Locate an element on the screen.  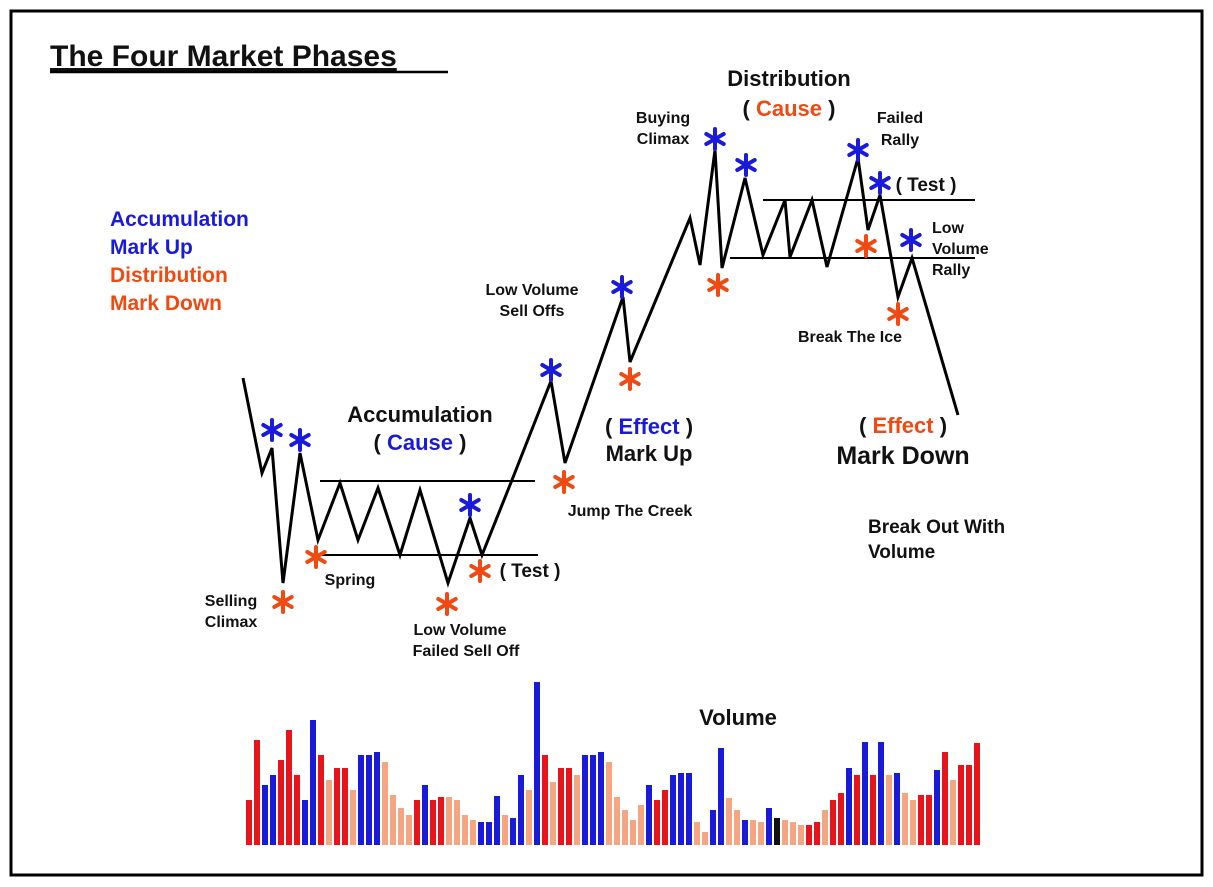
volume-bars is located at coordinates (613, 763).